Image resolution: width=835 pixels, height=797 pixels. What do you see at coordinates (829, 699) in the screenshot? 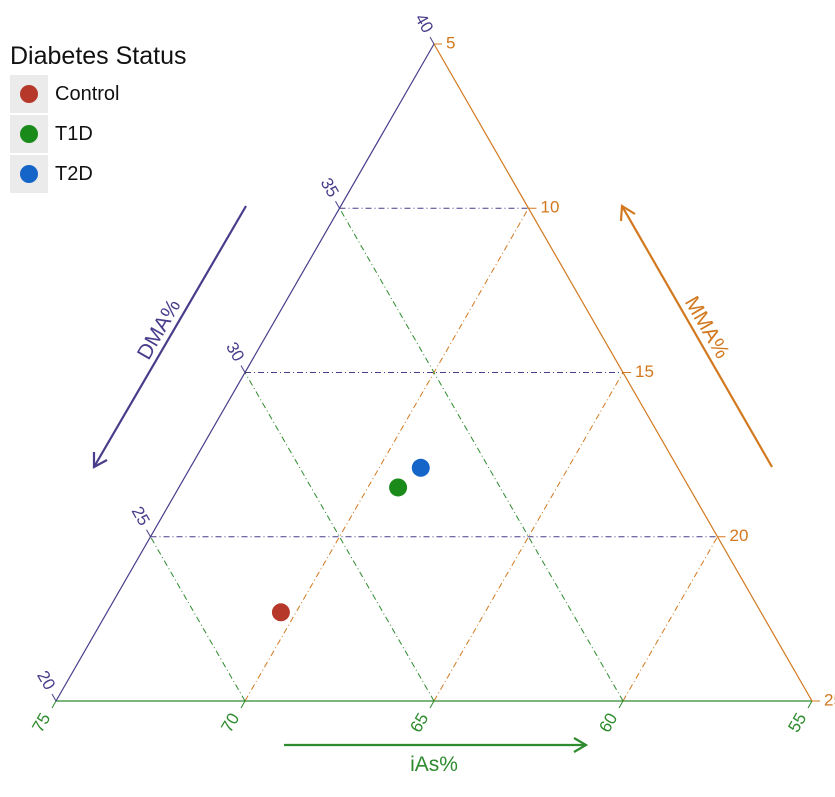
I see `mma-tick-label: 25` at bounding box center [829, 699].